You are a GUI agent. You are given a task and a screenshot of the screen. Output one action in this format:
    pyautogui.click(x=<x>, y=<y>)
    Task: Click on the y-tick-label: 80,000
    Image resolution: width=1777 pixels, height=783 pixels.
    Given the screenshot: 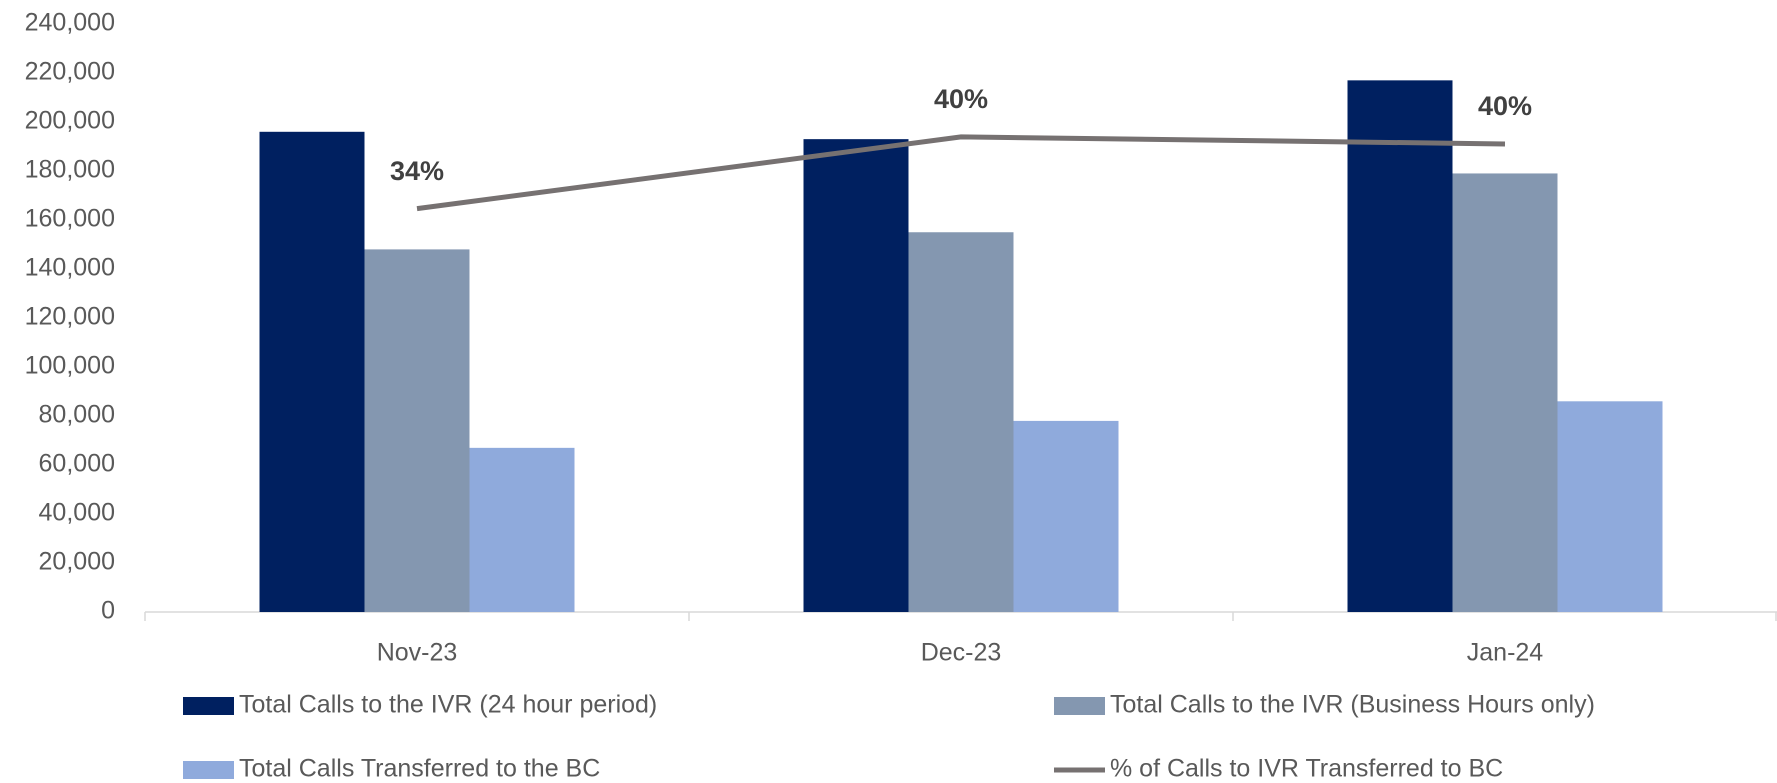 What is the action you would take?
    pyautogui.click(x=77, y=415)
    